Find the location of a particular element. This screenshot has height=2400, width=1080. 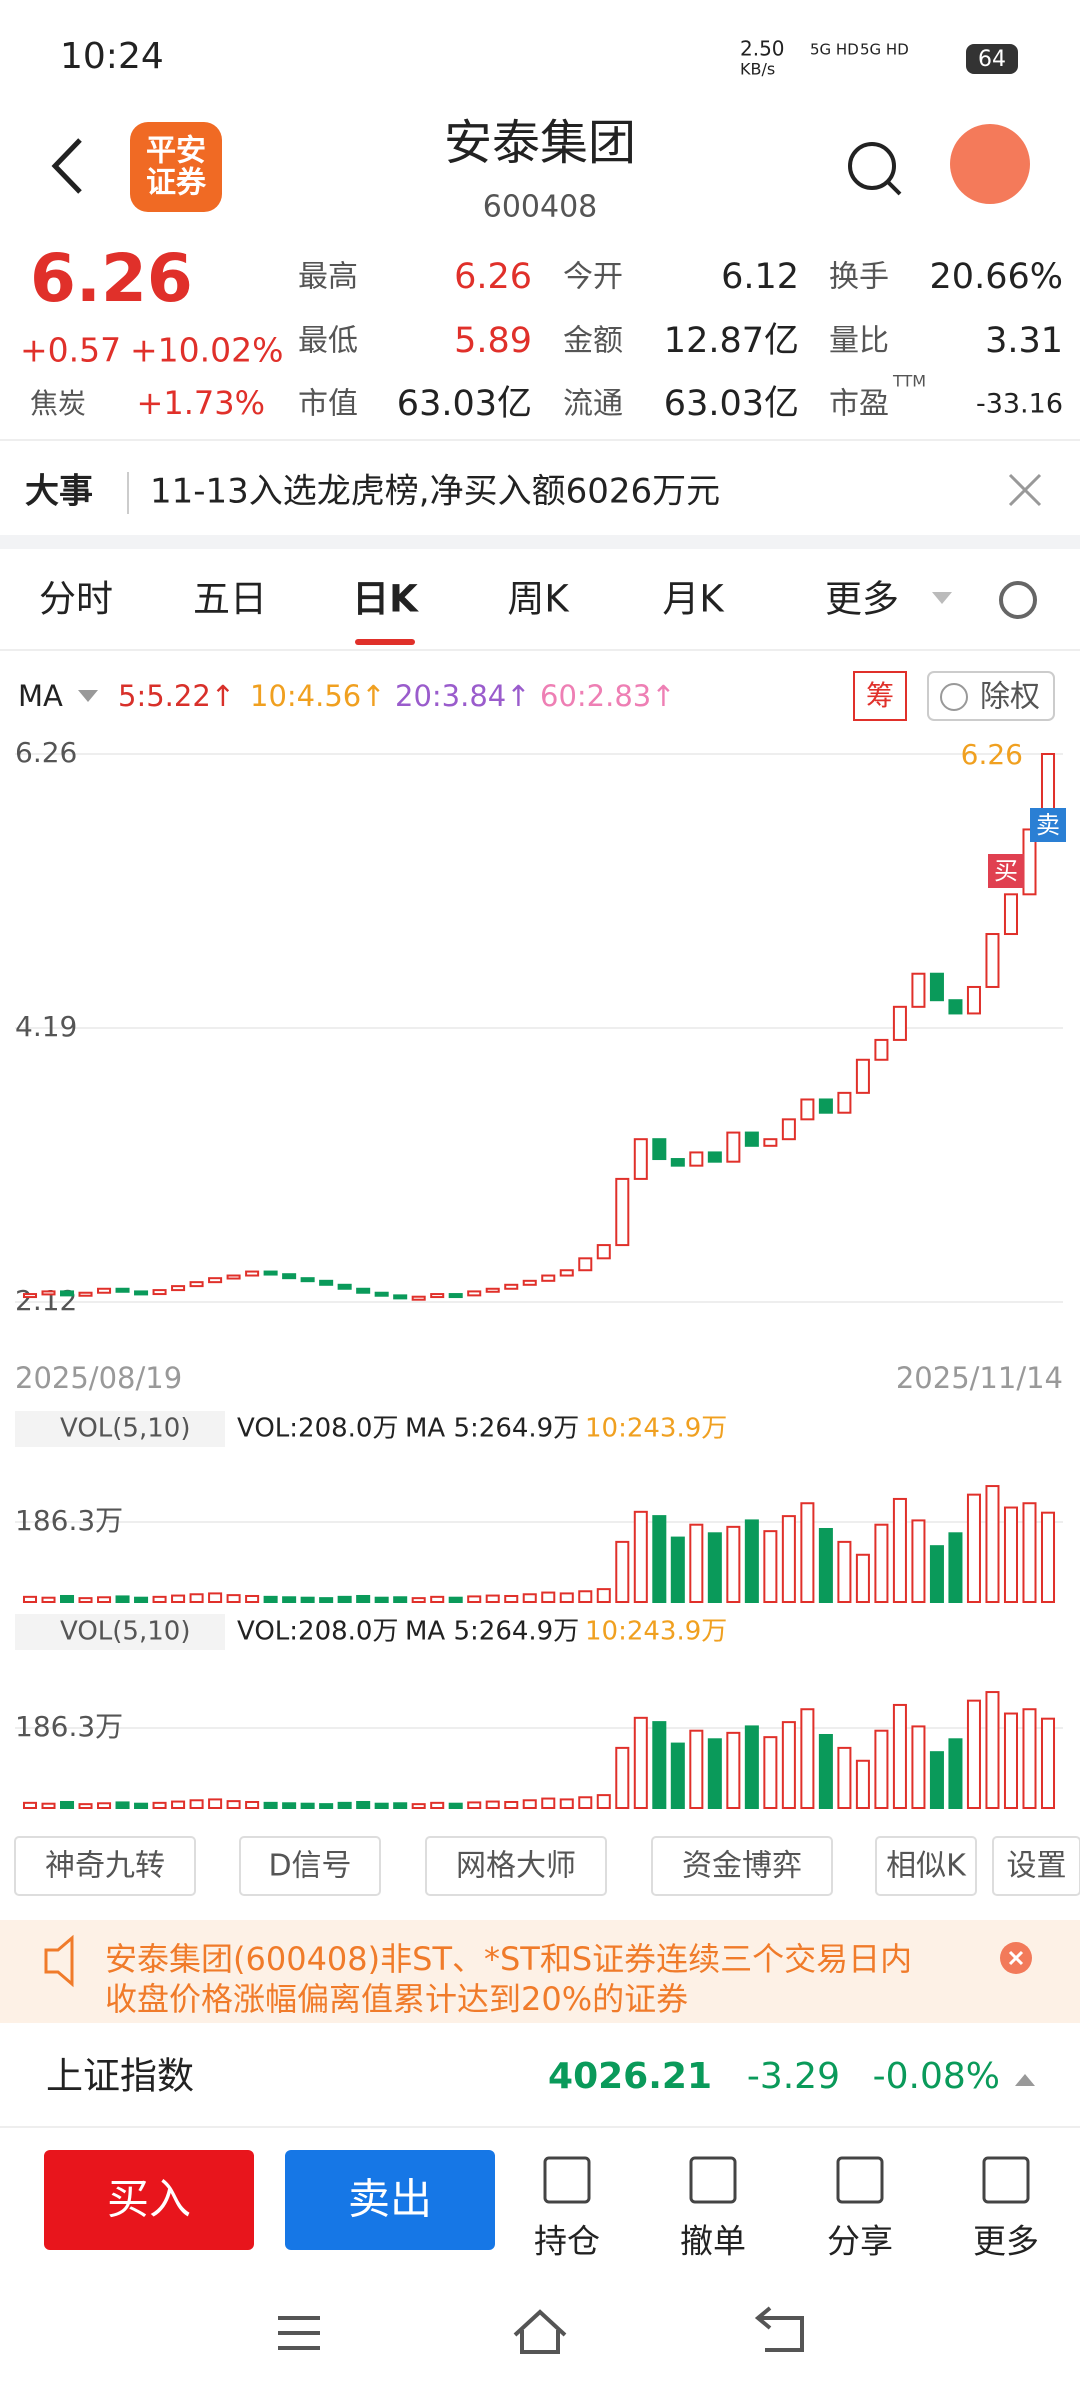

back is located at coordinates (66, 166).